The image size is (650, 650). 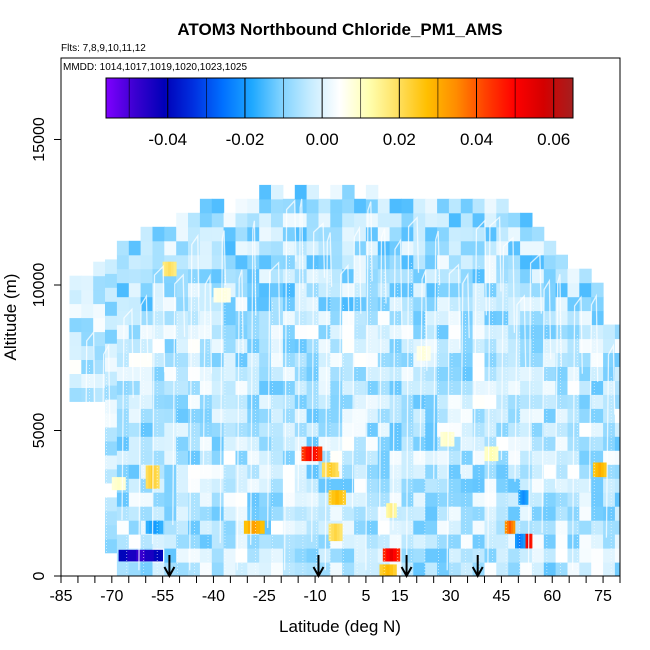 What do you see at coordinates (339, 29) in the screenshot?
I see `chart-title: ATOM3 Northbound Chloride_PM1_AMS` at bounding box center [339, 29].